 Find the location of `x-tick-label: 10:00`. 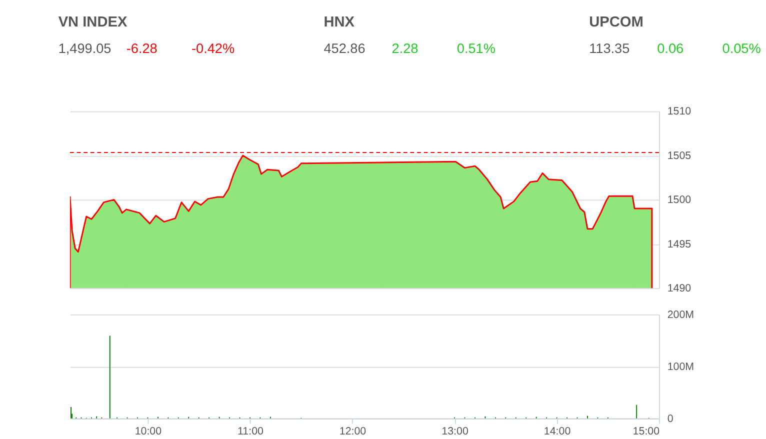

x-tick-label: 10:00 is located at coordinates (148, 431).